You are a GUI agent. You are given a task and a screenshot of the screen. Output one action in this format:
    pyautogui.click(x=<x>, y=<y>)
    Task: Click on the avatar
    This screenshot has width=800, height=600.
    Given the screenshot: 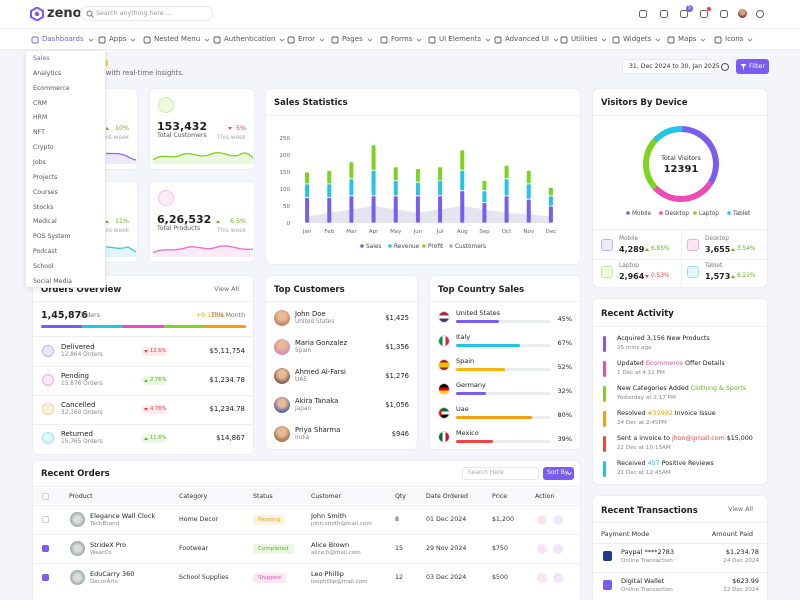 What is the action you would take?
    pyautogui.click(x=742, y=13)
    